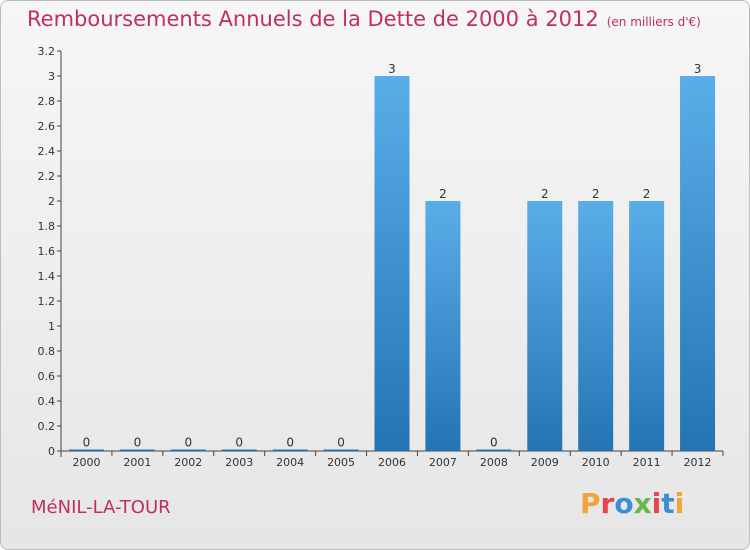 The width and height of the screenshot is (750, 550). I want to click on x-tick-label: 2001, so click(137, 462).